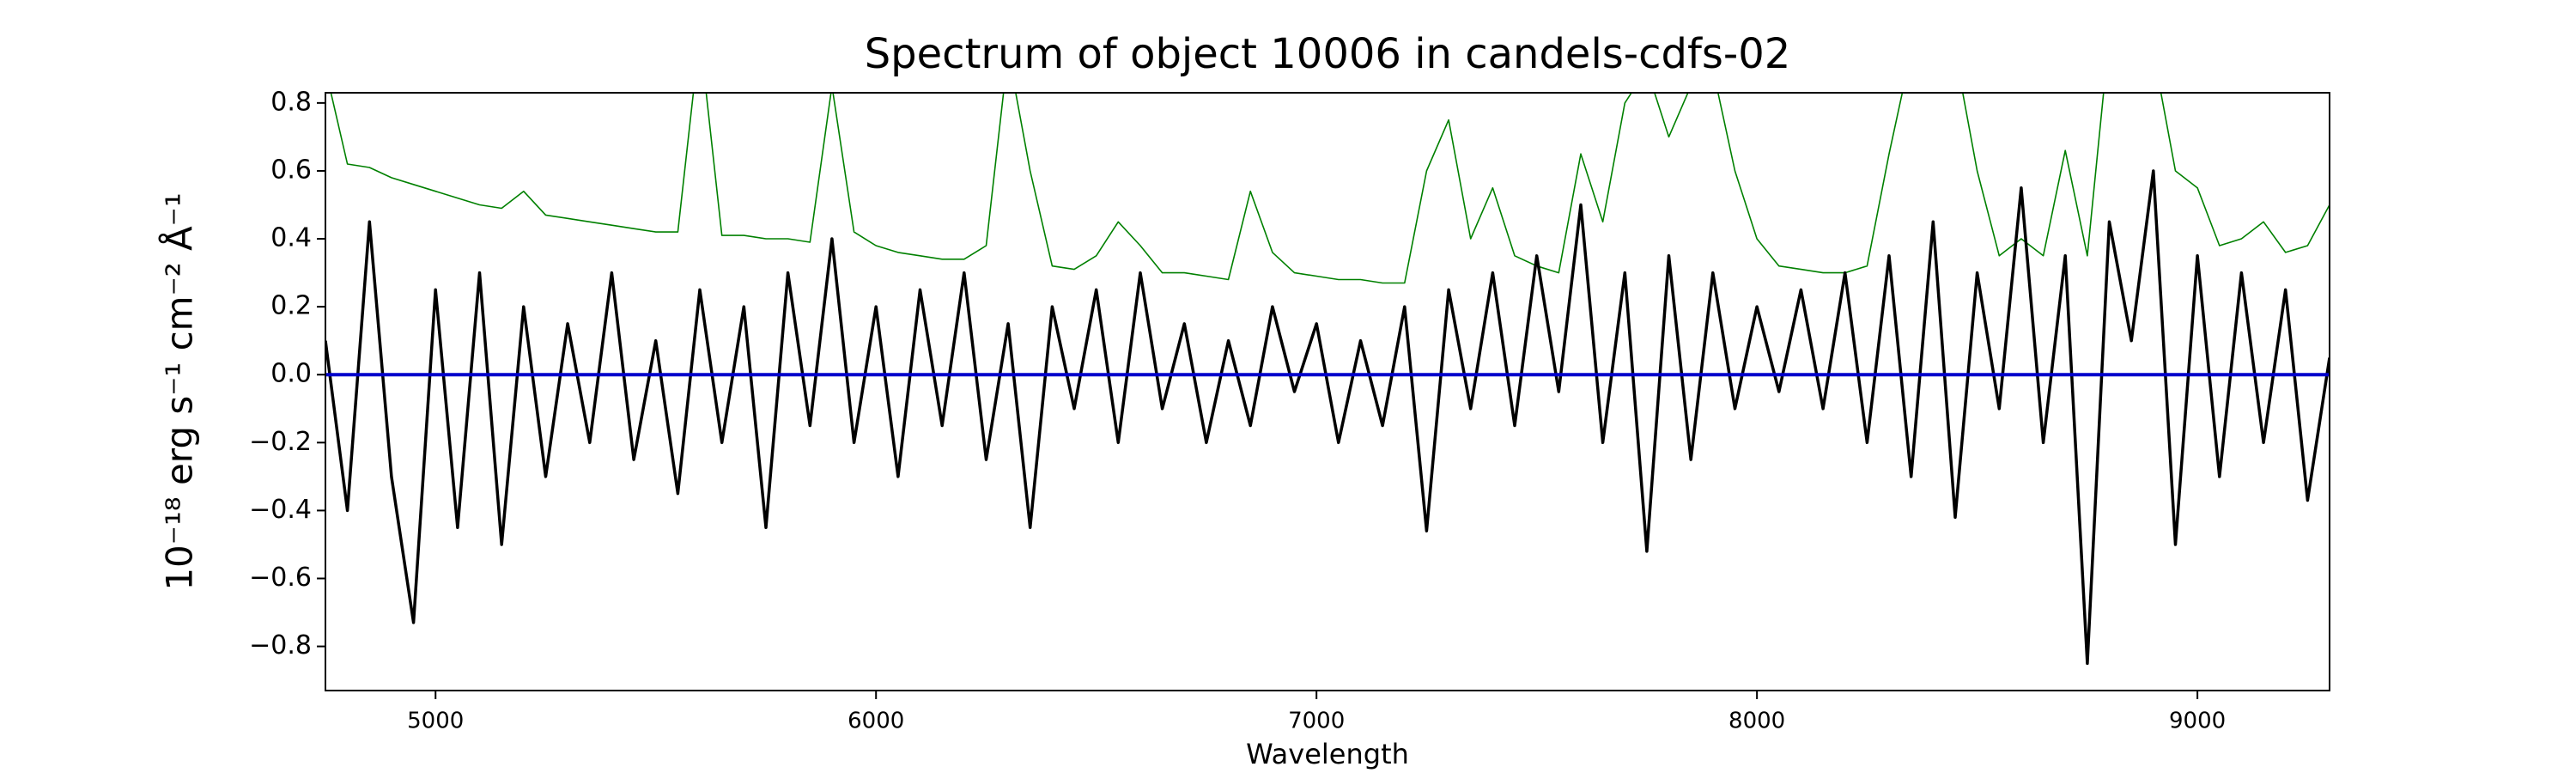  What do you see at coordinates (291, 170) in the screenshot?
I see `y-tick-label: 0.6` at bounding box center [291, 170].